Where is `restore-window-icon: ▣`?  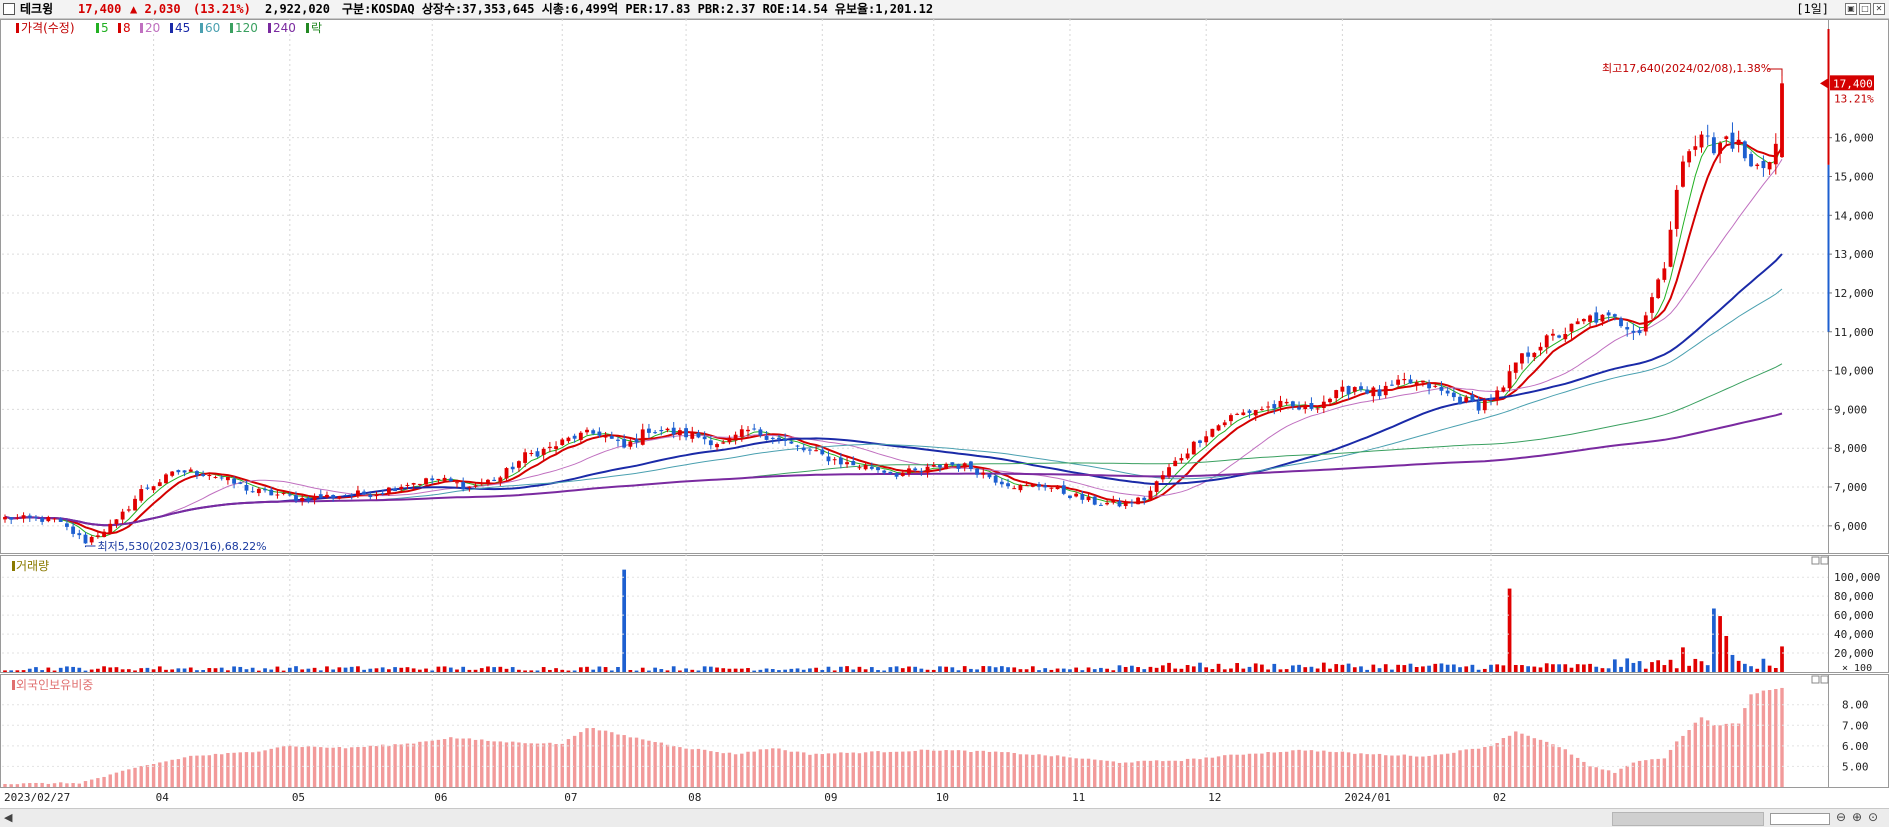
restore-window-icon: ▣ is located at coordinates (1851, 9).